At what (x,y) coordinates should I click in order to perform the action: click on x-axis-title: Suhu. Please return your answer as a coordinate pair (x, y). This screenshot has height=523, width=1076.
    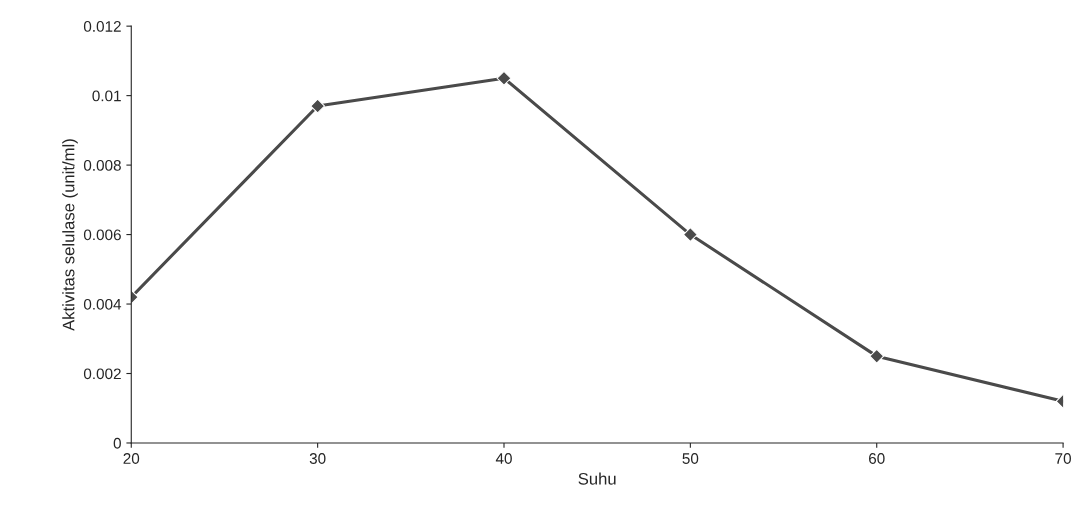
    Looking at the image, I should click on (597, 478).